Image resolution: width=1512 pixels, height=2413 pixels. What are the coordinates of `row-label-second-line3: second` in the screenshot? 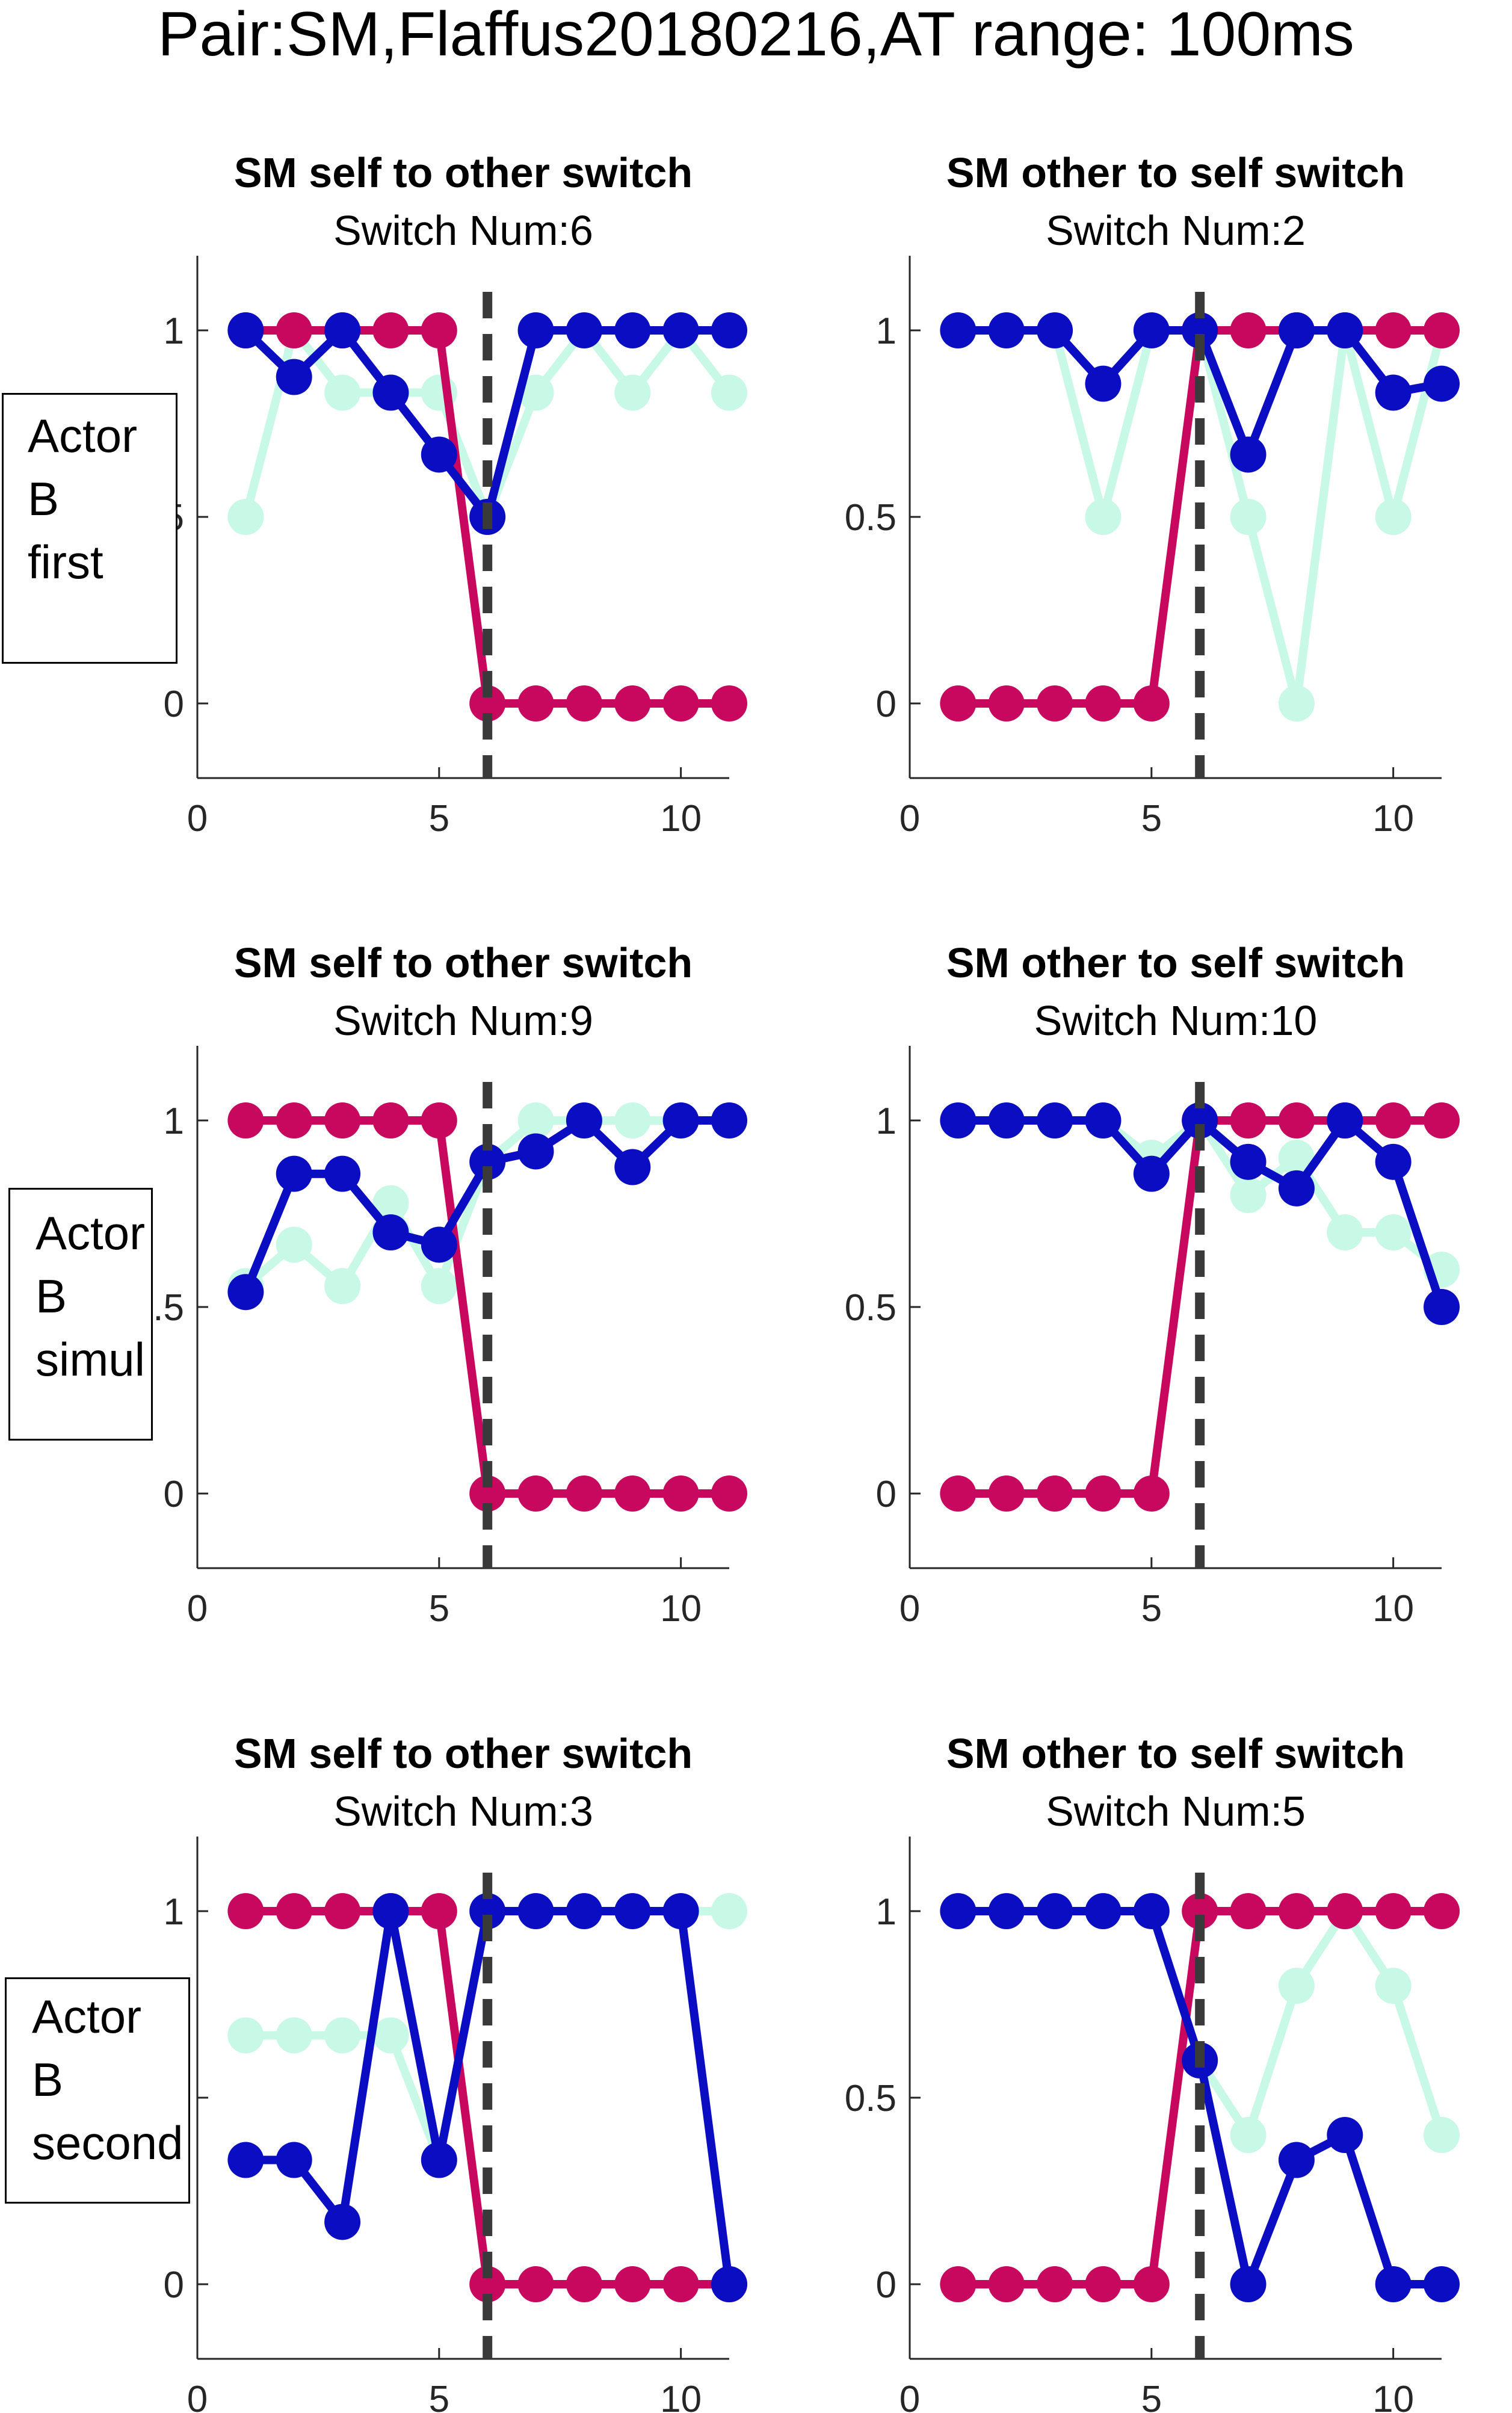 It's located at (108, 2142).